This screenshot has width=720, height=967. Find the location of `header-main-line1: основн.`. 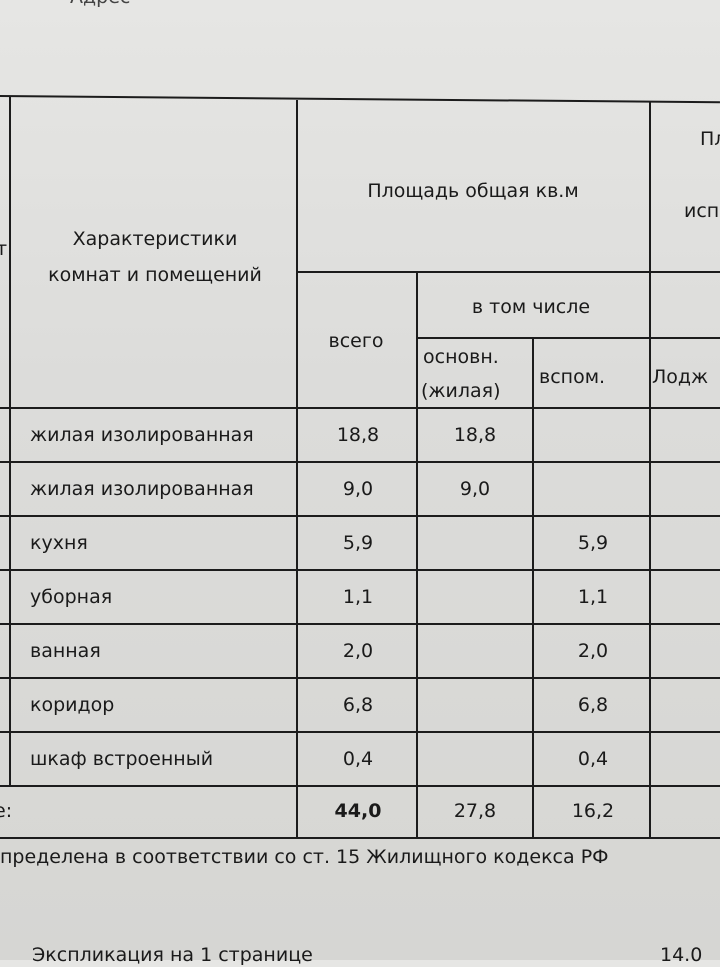

header-main-line1: основн. is located at coordinates (461, 357).